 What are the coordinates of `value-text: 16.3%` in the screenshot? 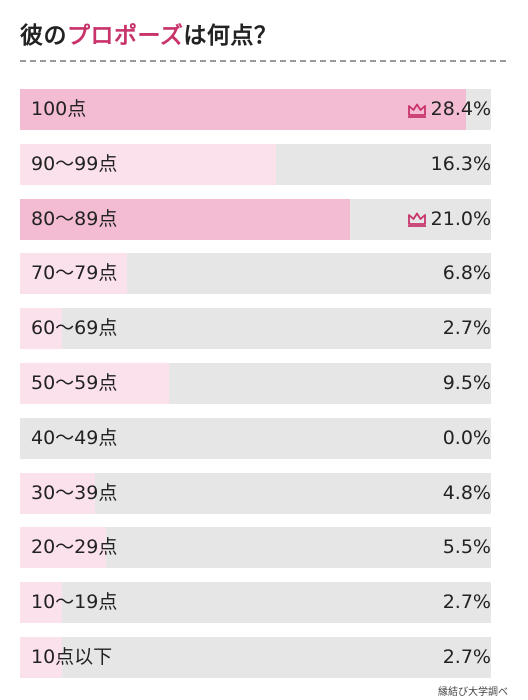 It's located at (460, 163).